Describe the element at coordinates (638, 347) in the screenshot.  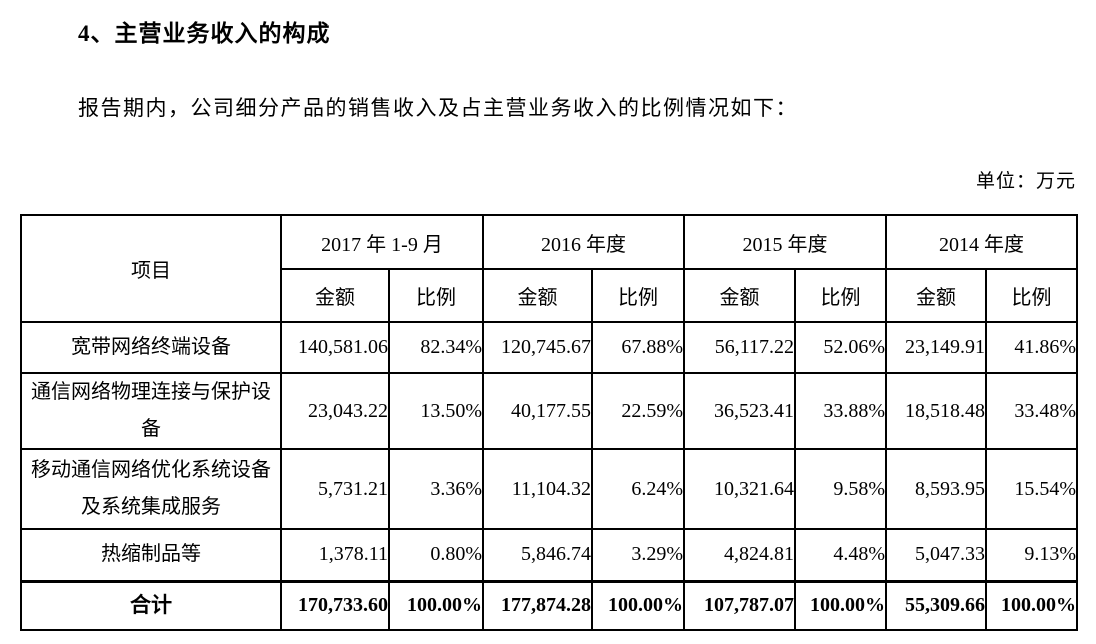
I see `ratio-cell: 67.88%` at that location.